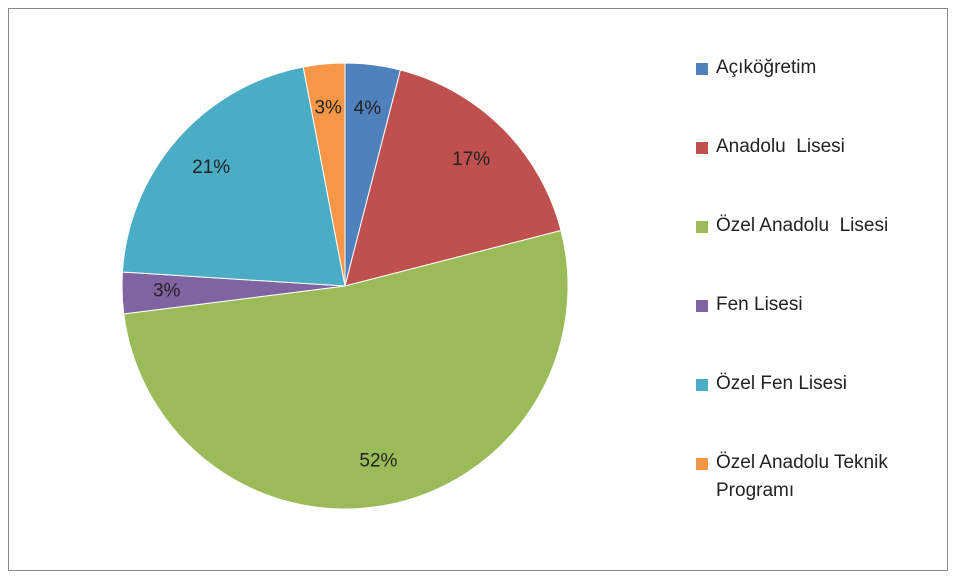  What do you see at coordinates (211, 167) in the screenshot?
I see `data-label: 21%` at bounding box center [211, 167].